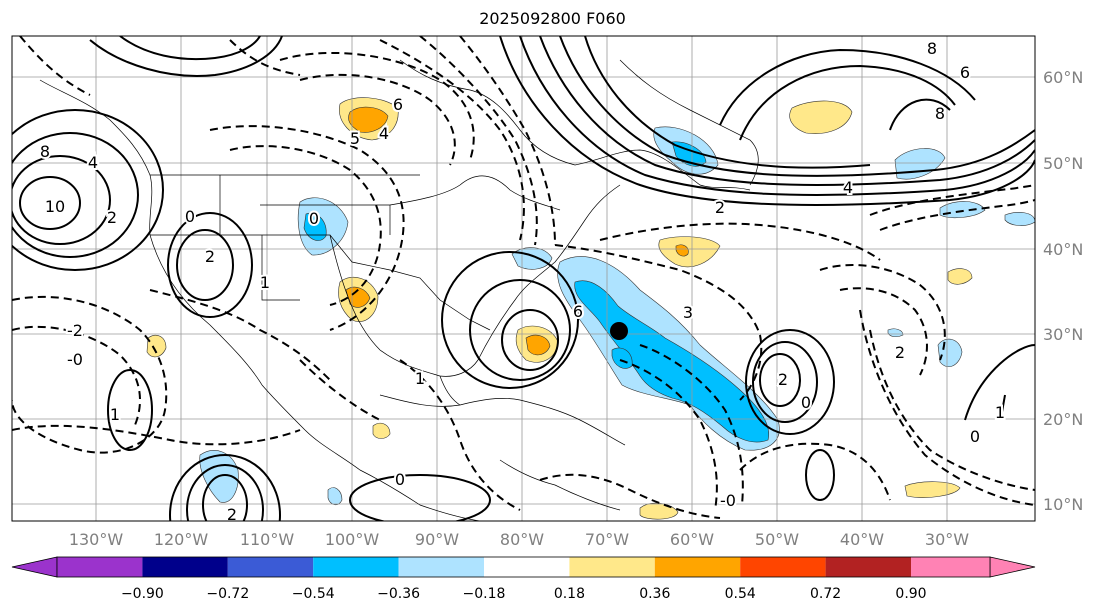  I want to click on longitude-label: 90°W, so click(437, 539).